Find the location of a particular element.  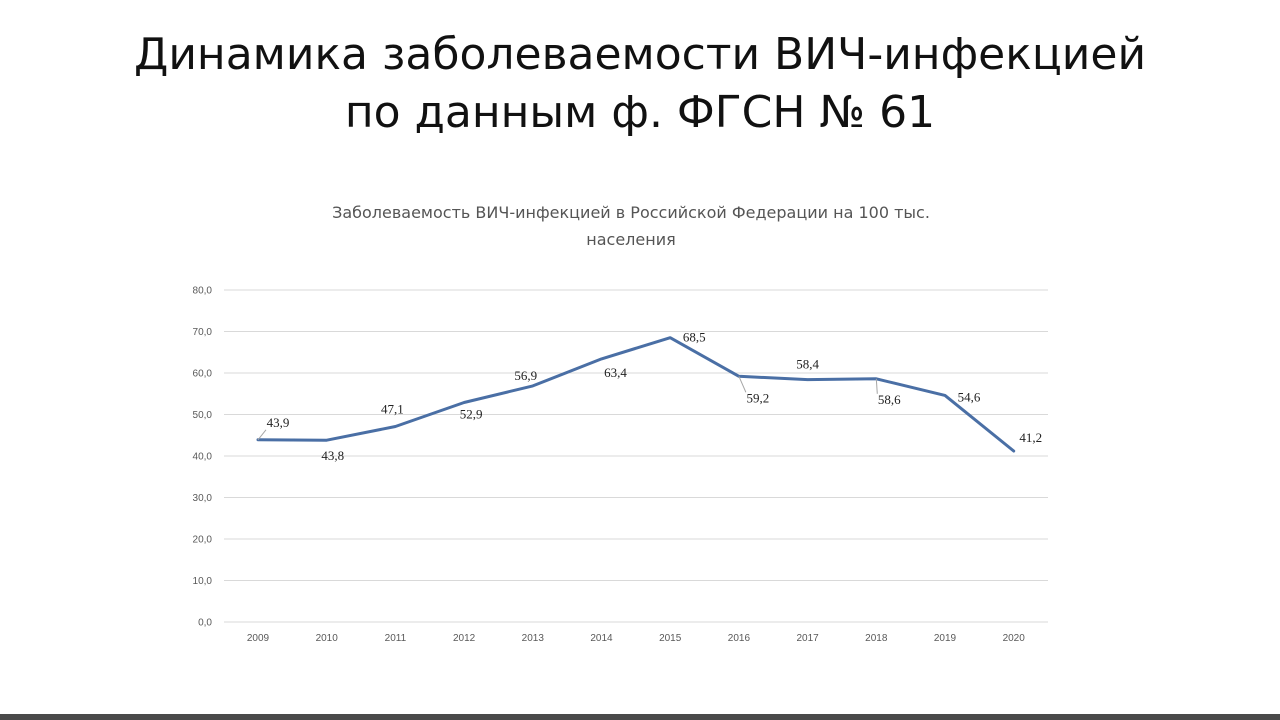

series is located at coordinates (636, 394).